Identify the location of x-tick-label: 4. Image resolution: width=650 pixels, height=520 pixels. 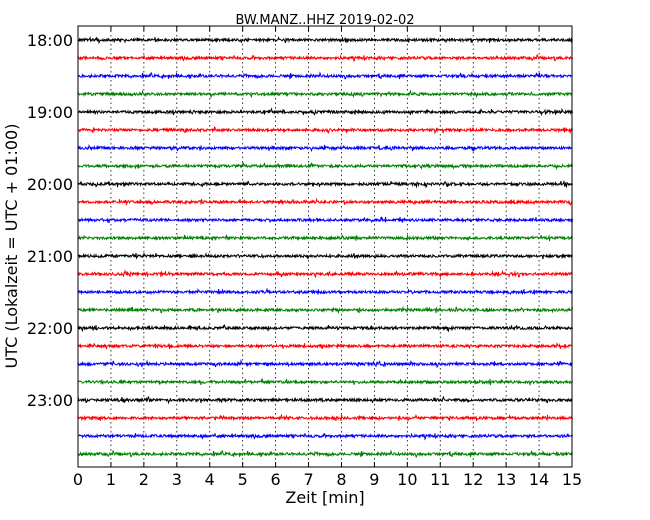
(210, 479).